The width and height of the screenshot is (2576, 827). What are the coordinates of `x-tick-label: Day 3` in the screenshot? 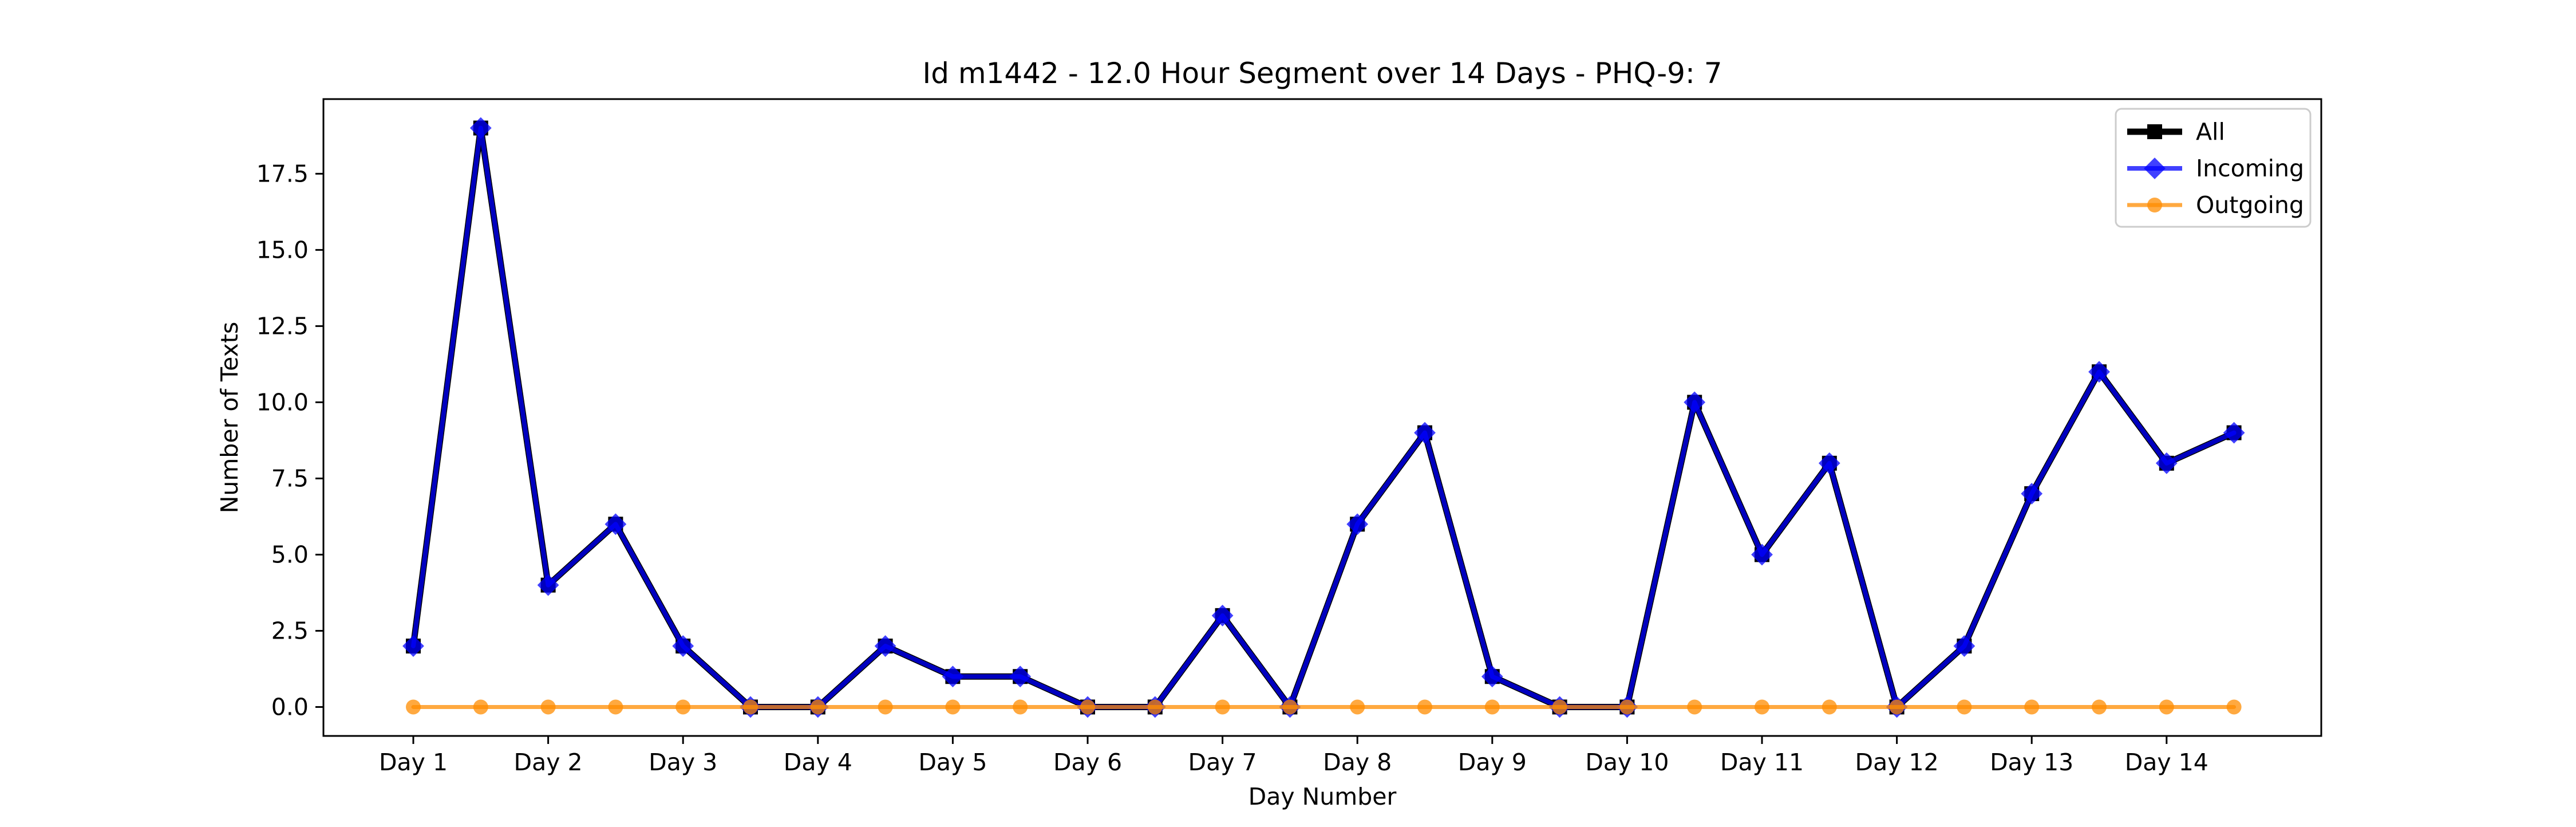 It's located at (683, 762).